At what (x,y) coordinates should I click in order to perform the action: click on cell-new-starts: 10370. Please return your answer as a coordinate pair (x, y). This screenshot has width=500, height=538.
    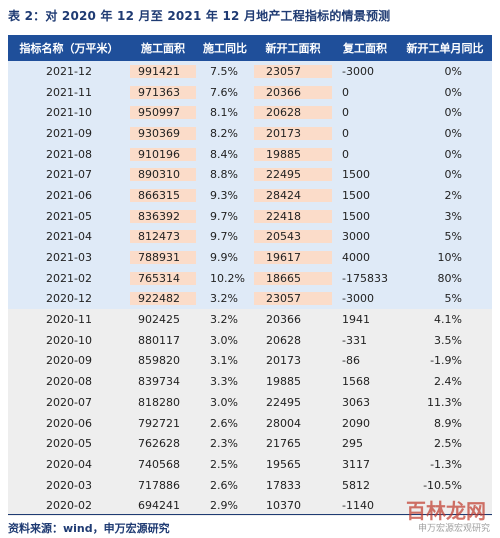
    Looking at the image, I should click on (283, 506).